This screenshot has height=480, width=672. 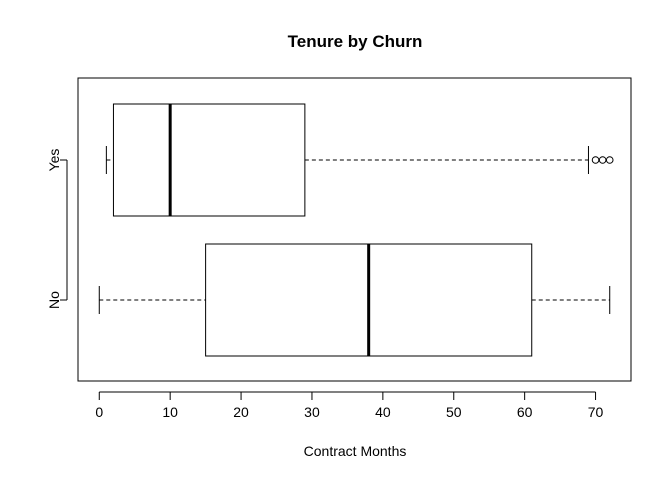 What do you see at coordinates (349, 405) in the screenshot?
I see `x-axis: 0 10 20 30 40 50 60 70` at bounding box center [349, 405].